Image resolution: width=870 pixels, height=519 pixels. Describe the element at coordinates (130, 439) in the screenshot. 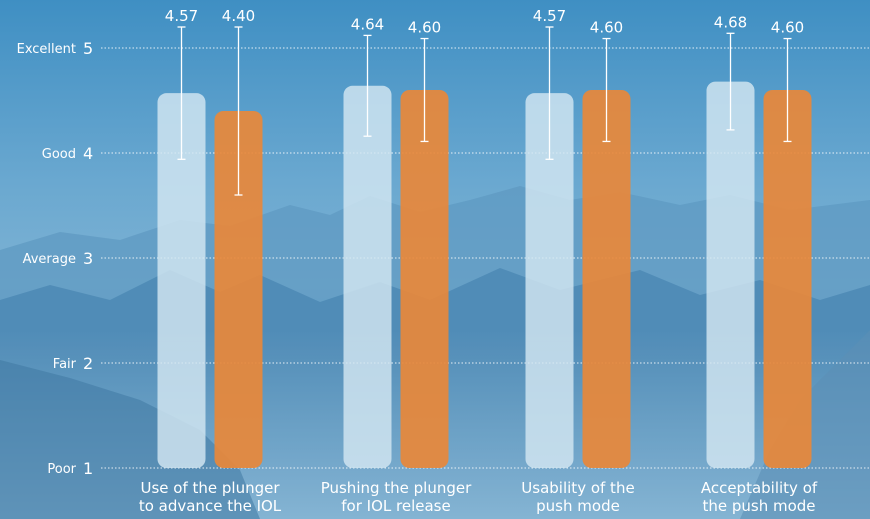

I see `left-ridge` at that location.